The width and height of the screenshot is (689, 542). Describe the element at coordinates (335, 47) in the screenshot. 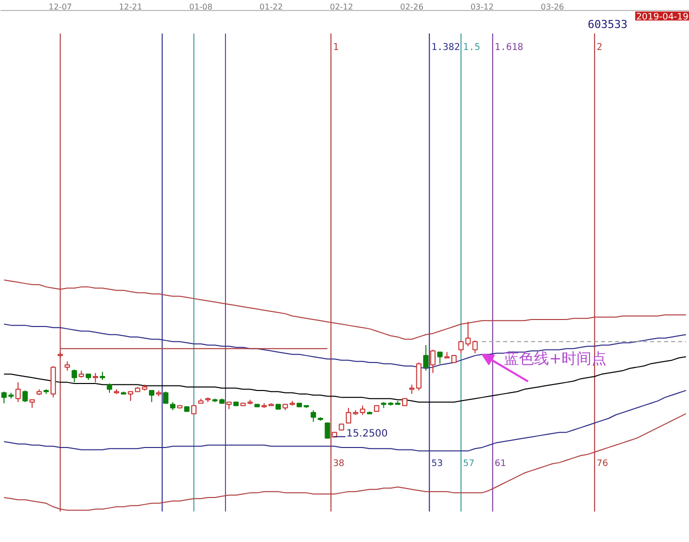

I see `text: 1` at that location.